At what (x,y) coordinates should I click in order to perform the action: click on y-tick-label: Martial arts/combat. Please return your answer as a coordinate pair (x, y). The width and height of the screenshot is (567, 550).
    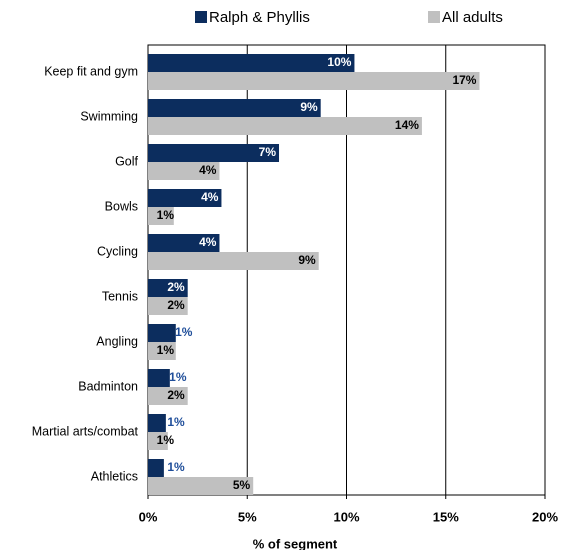
    Looking at the image, I should click on (85, 431).